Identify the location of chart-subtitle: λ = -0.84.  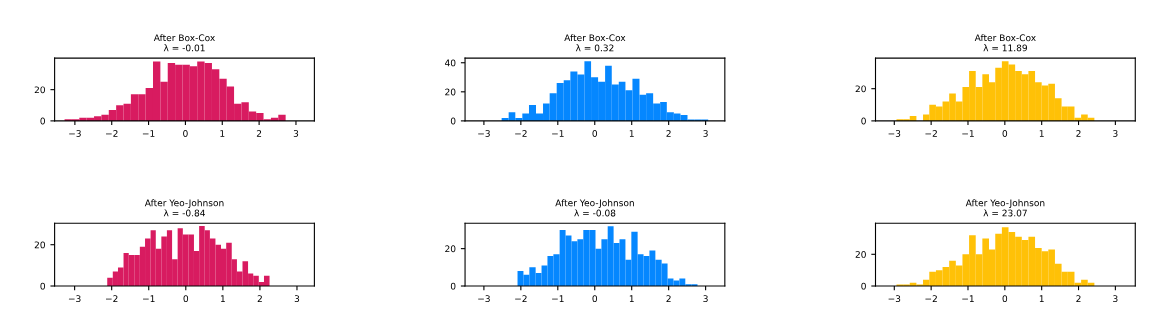
(184, 213).